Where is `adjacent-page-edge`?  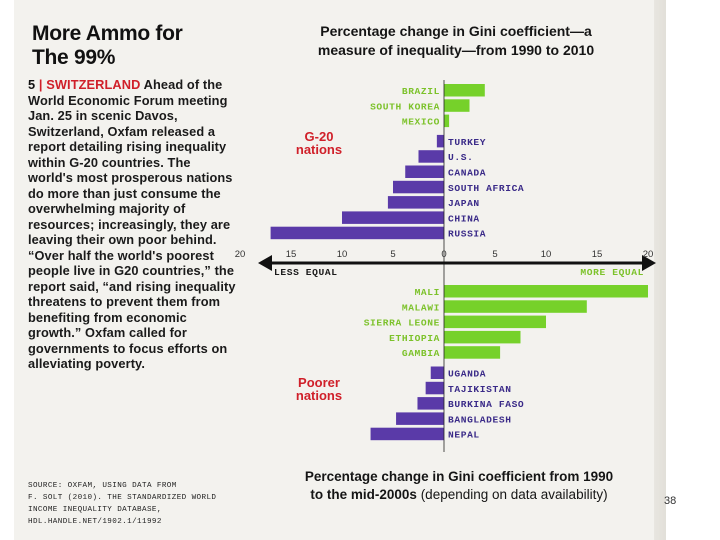
adjacent-page-edge is located at coordinates (660, 270).